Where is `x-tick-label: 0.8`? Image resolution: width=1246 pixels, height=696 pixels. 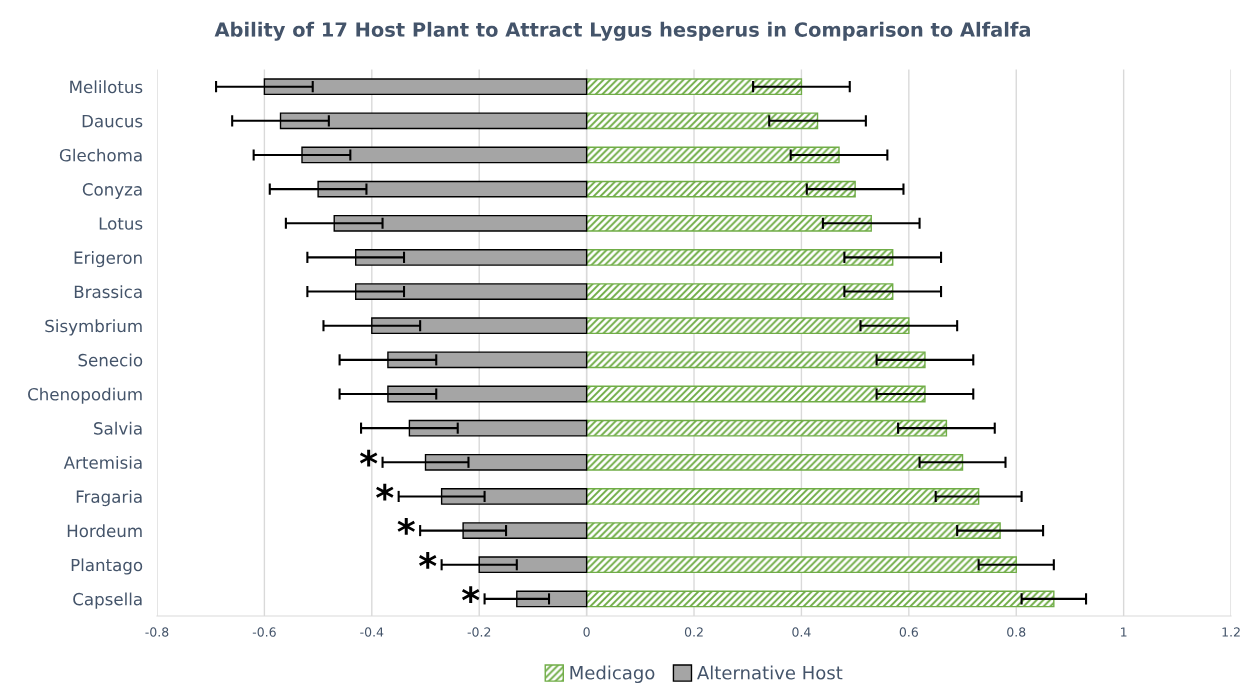 x-tick-label: 0.8 is located at coordinates (1016, 632).